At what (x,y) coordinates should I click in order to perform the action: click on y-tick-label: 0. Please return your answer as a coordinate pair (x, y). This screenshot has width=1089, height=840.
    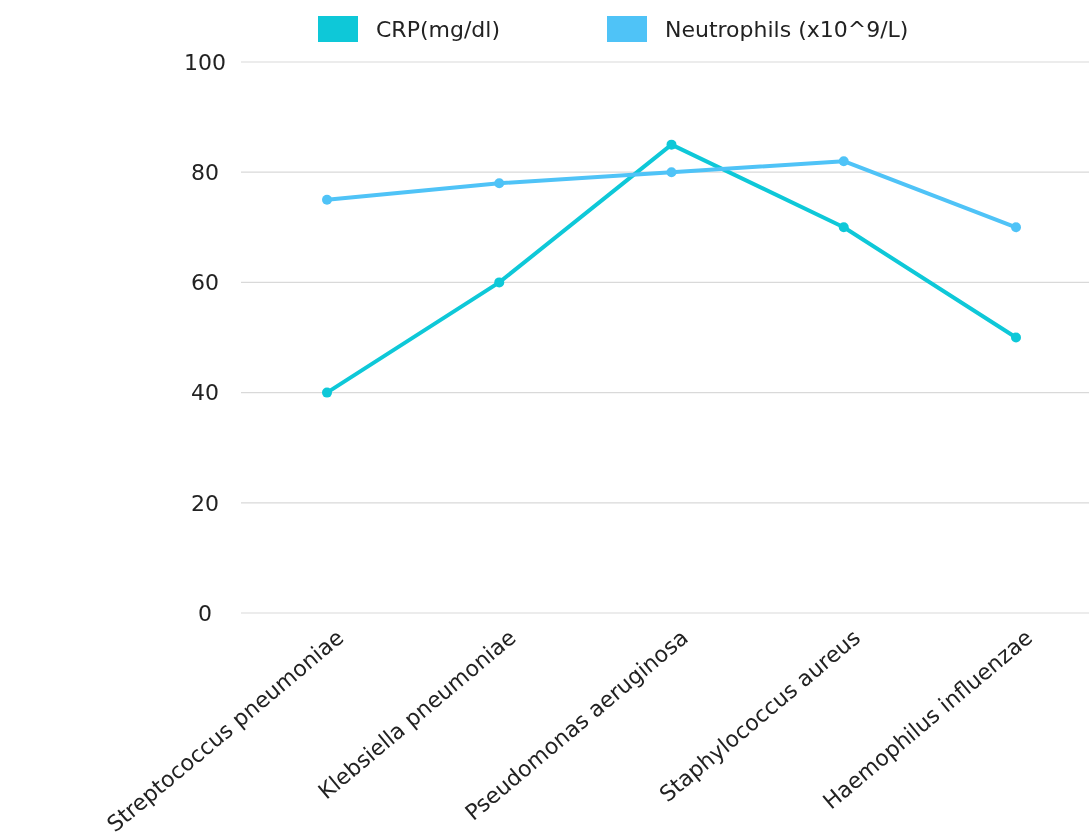
    Looking at the image, I should click on (205, 613).